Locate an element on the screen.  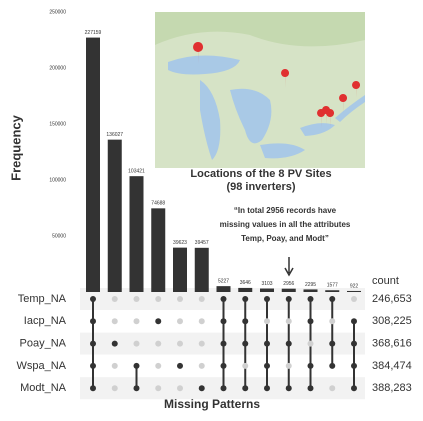
y-tick-label: 250000 is located at coordinates (57, 12).